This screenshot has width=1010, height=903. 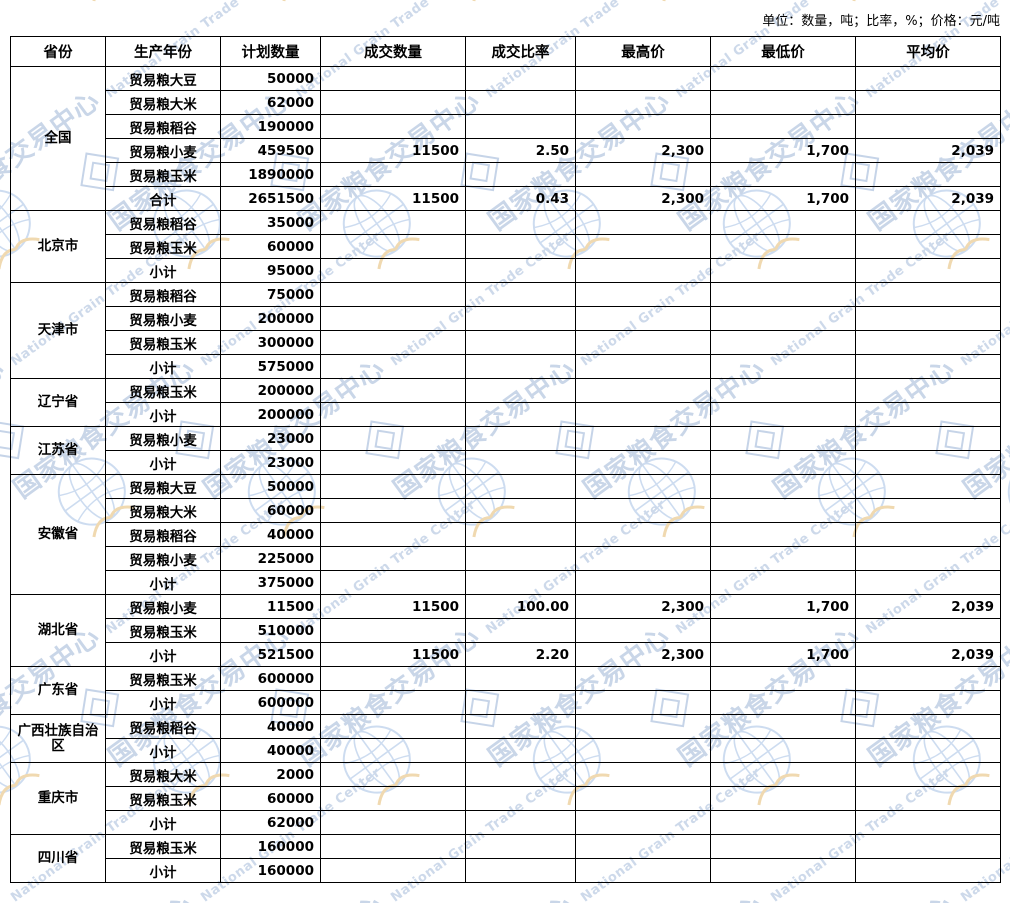 What do you see at coordinates (163, 198) in the screenshot?
I see `production-year-cell: 合计` at bounding box center [163, 198].